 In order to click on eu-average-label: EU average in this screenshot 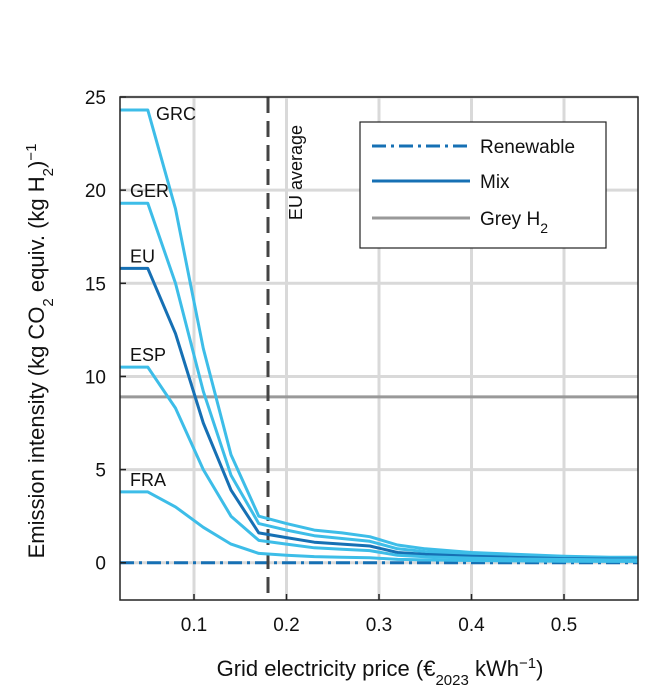, I will do `click(296, 172)`.